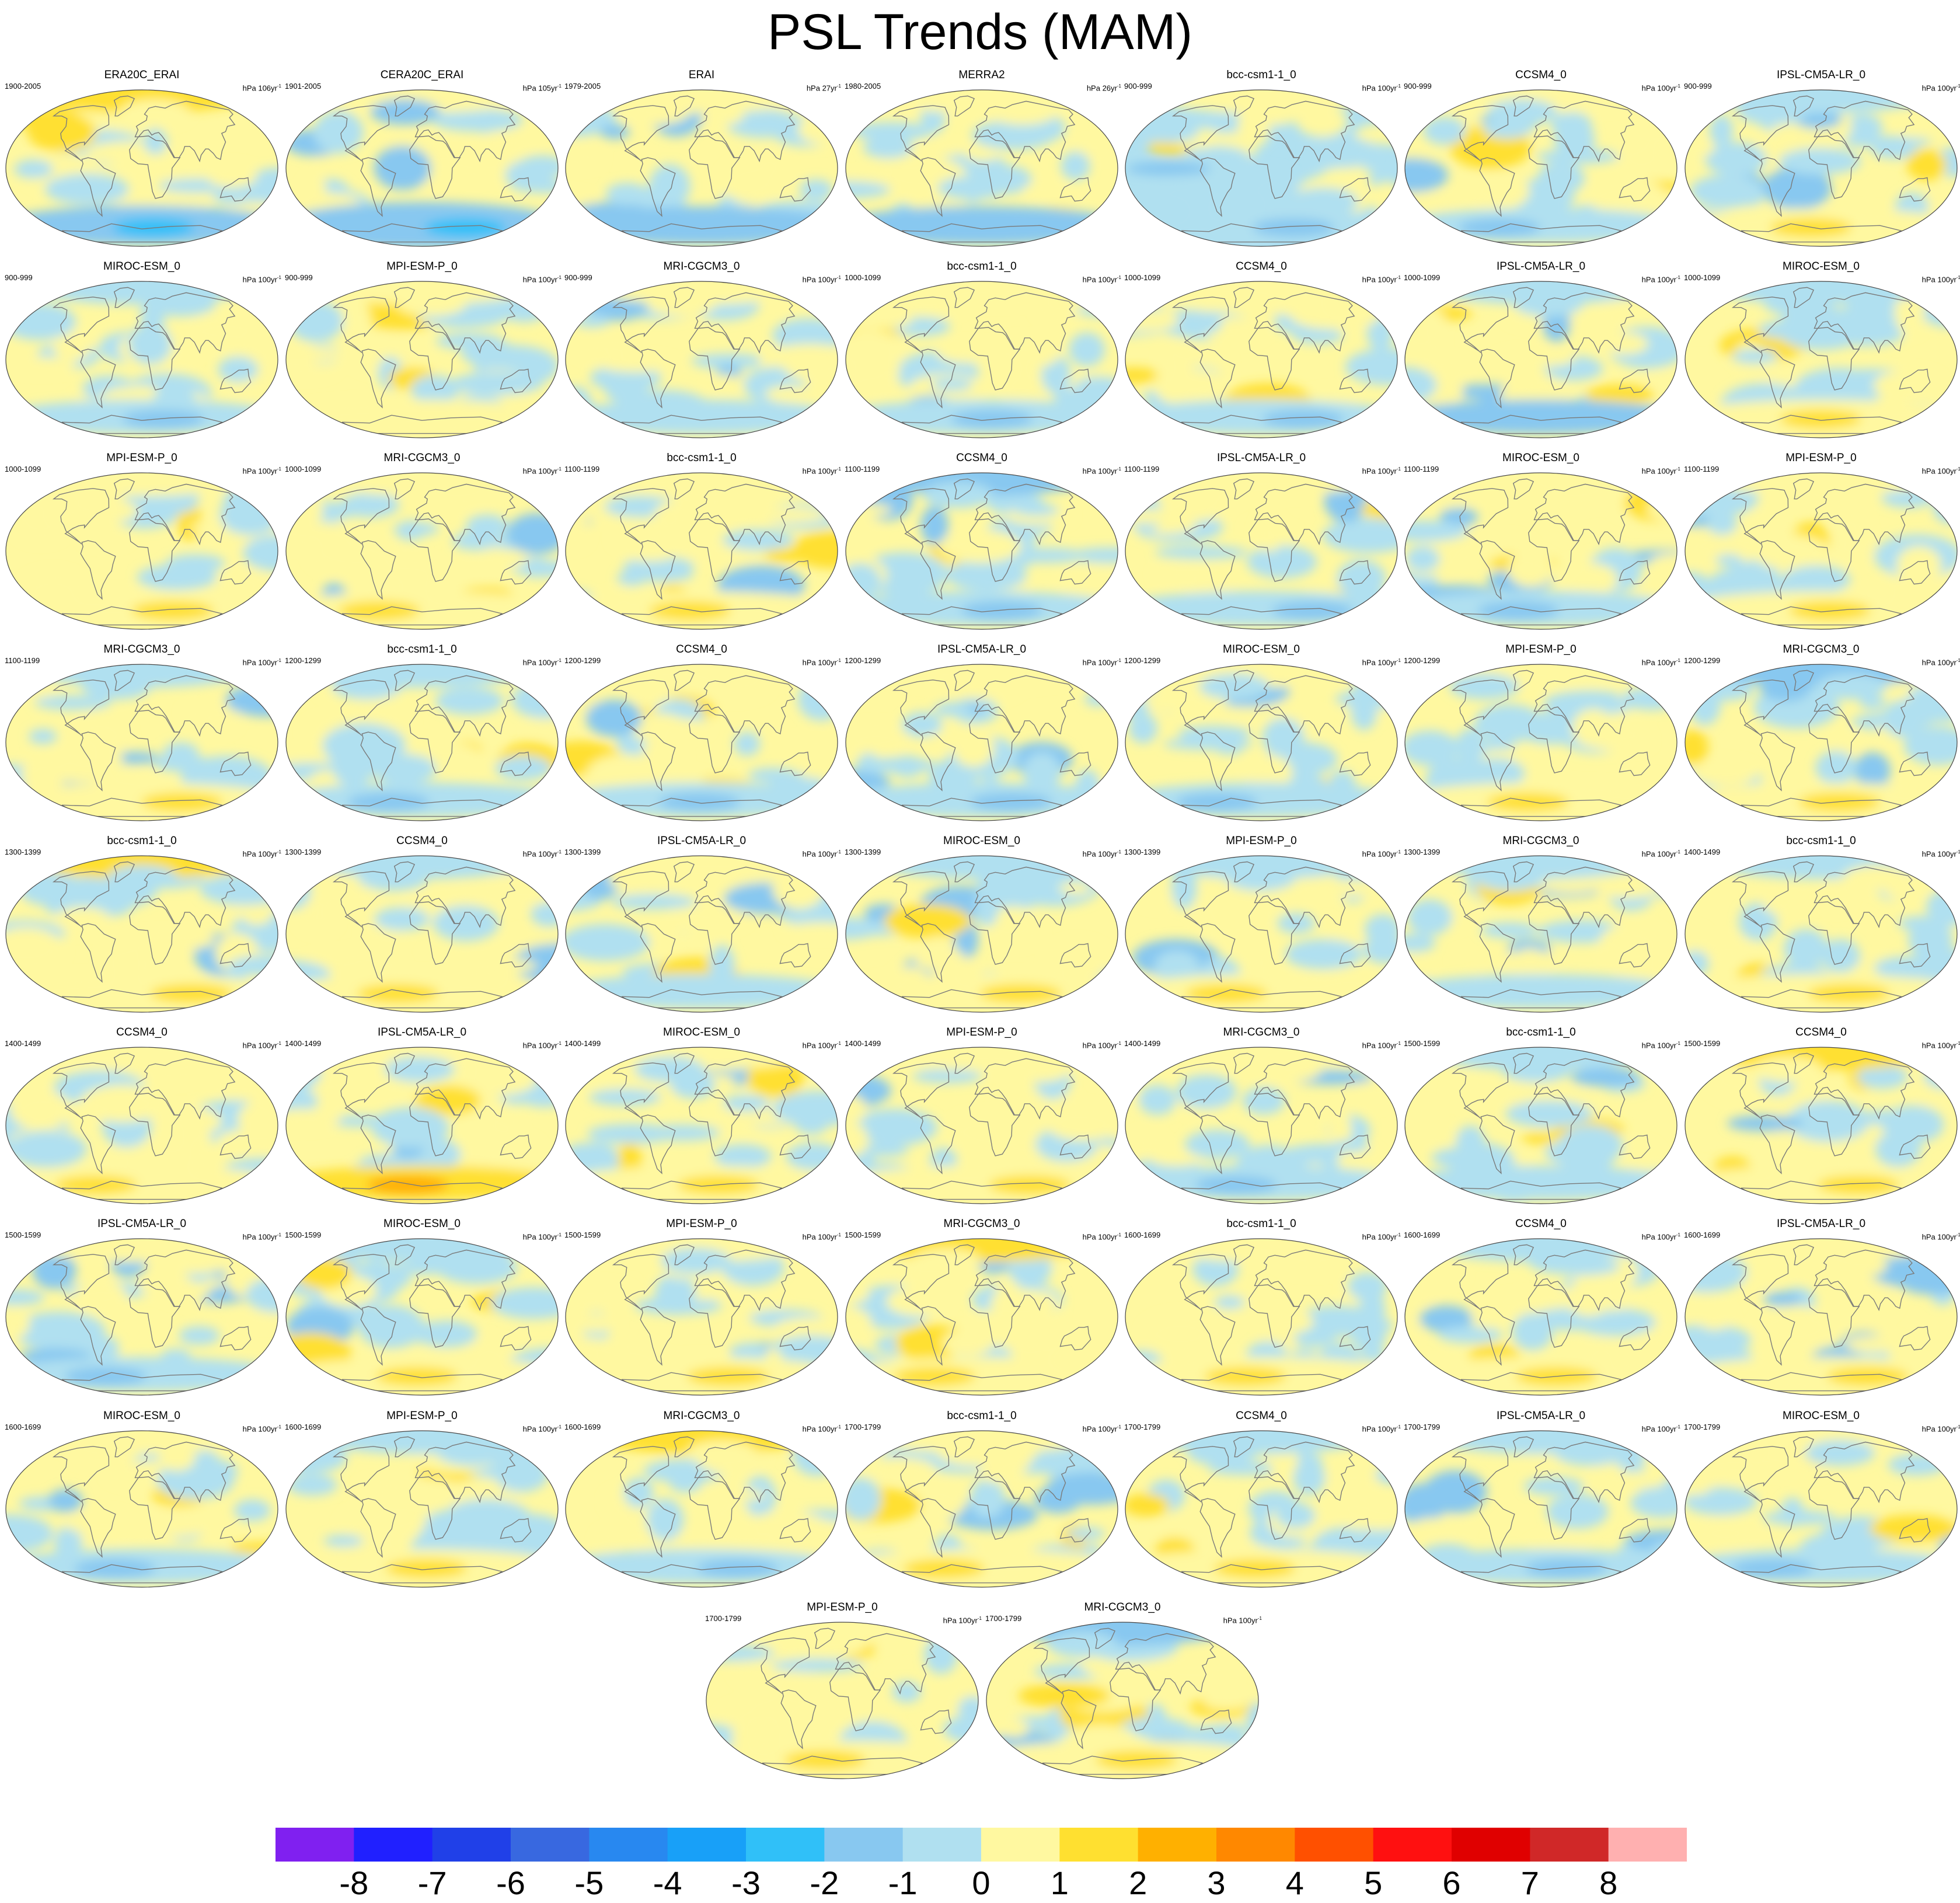 The height and width of the screenshot is (1903, 1960). Describe the element at coordinates (1938, 471) in the screenshot. I see `panel-unit-text: hPa 100yr` at that location.